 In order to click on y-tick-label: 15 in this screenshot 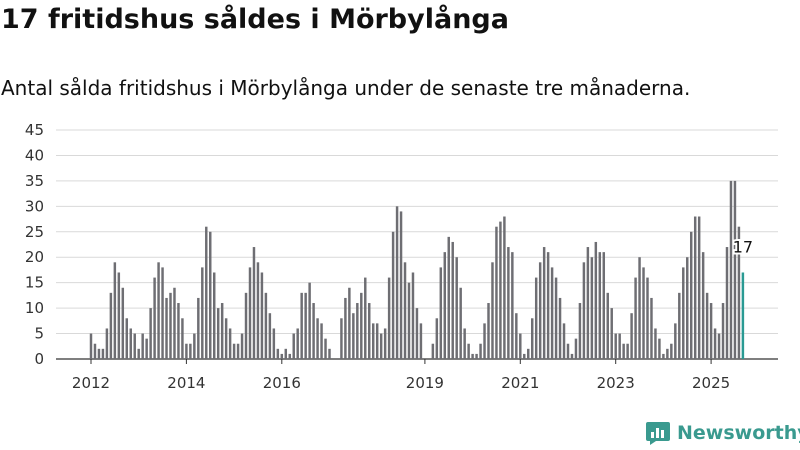, I will do `click(34, 283)`.